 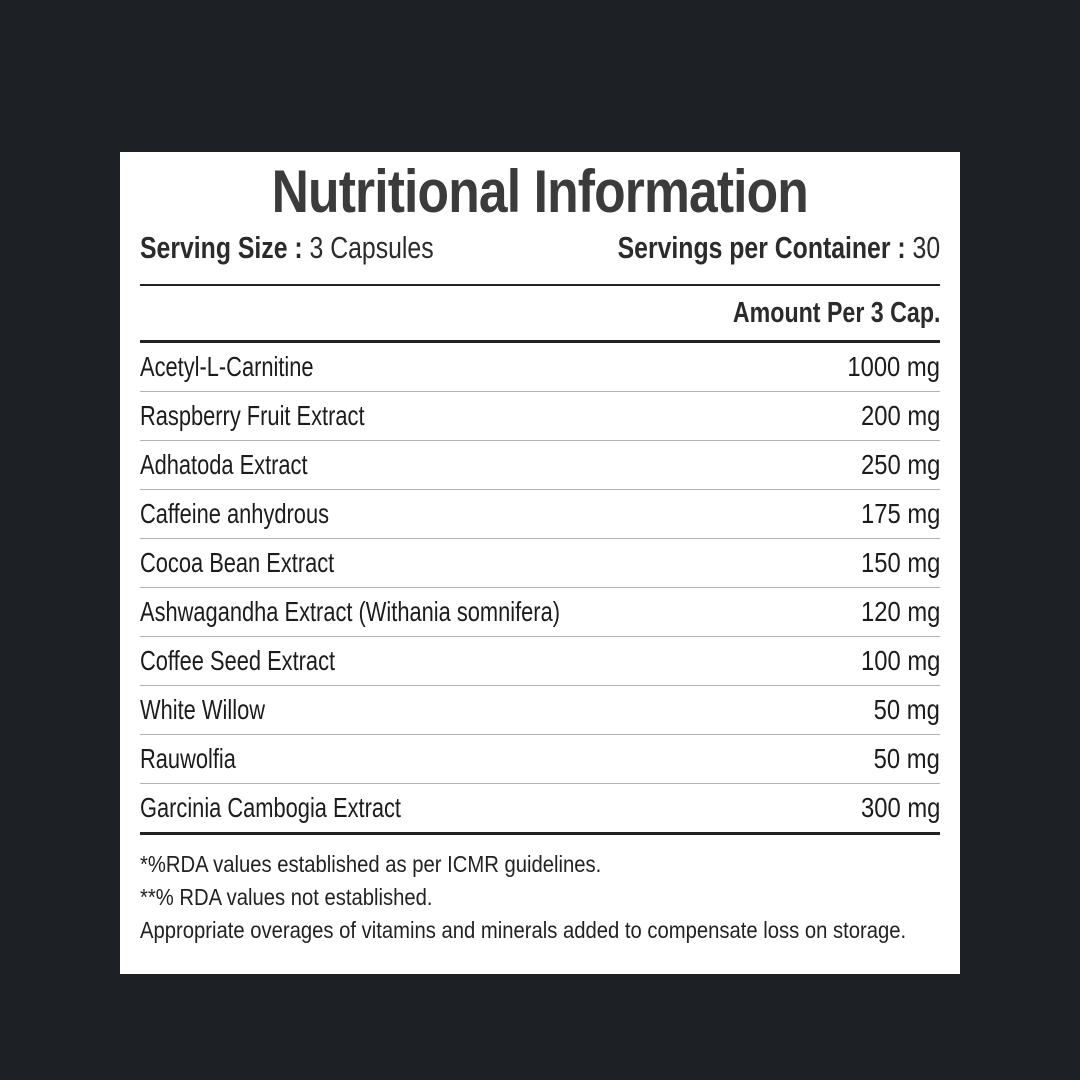 What do you see at coordinates (893, 366) in the screenshot?
I see `ingredient-amount: 1000 mg` at bounding box center [893, 366].